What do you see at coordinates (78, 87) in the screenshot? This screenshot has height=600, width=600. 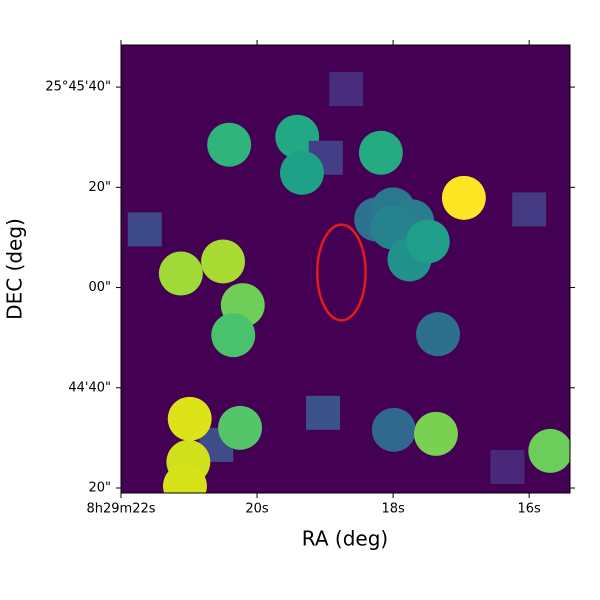 I see `y-tick-label: 25°45'40"` at bounding box center [78, 87].